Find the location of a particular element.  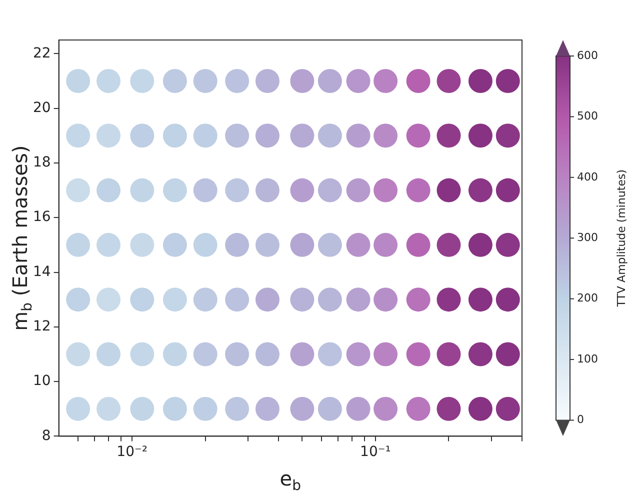

color-bar-label: 0 is located at coordinates (580, 419).